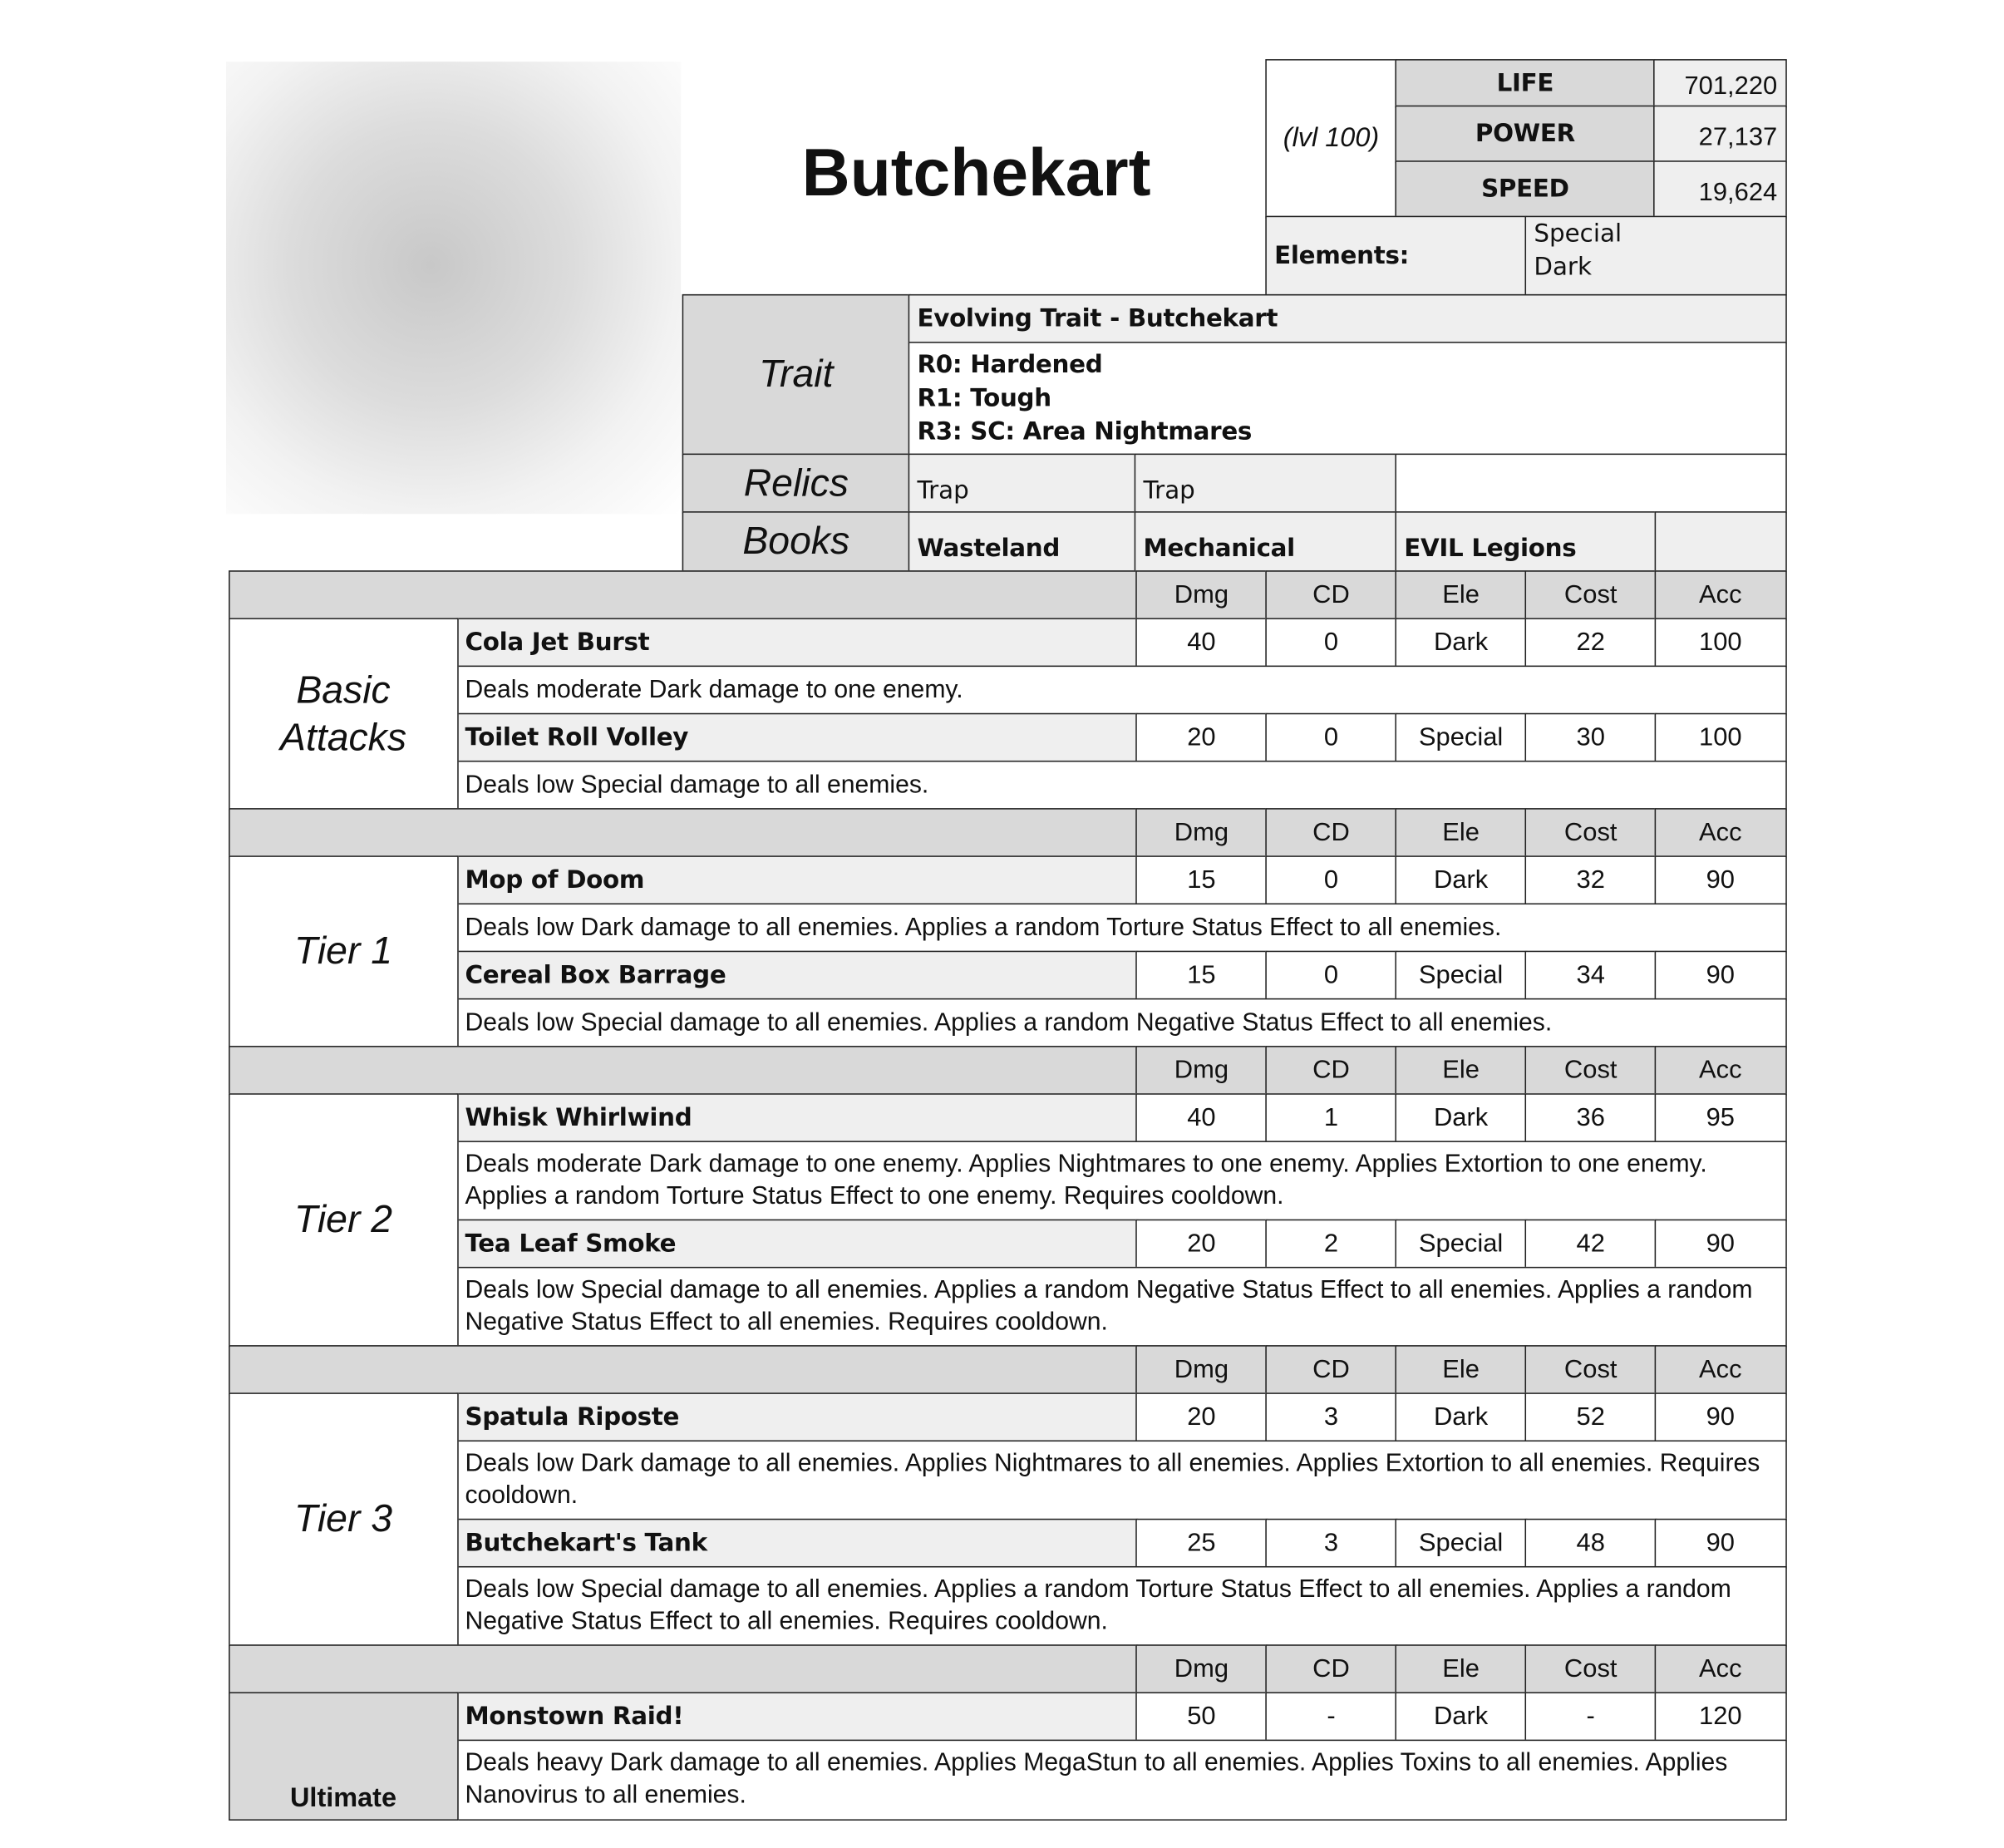  I want to click on skill-stat: 32, so click(1590, 880).